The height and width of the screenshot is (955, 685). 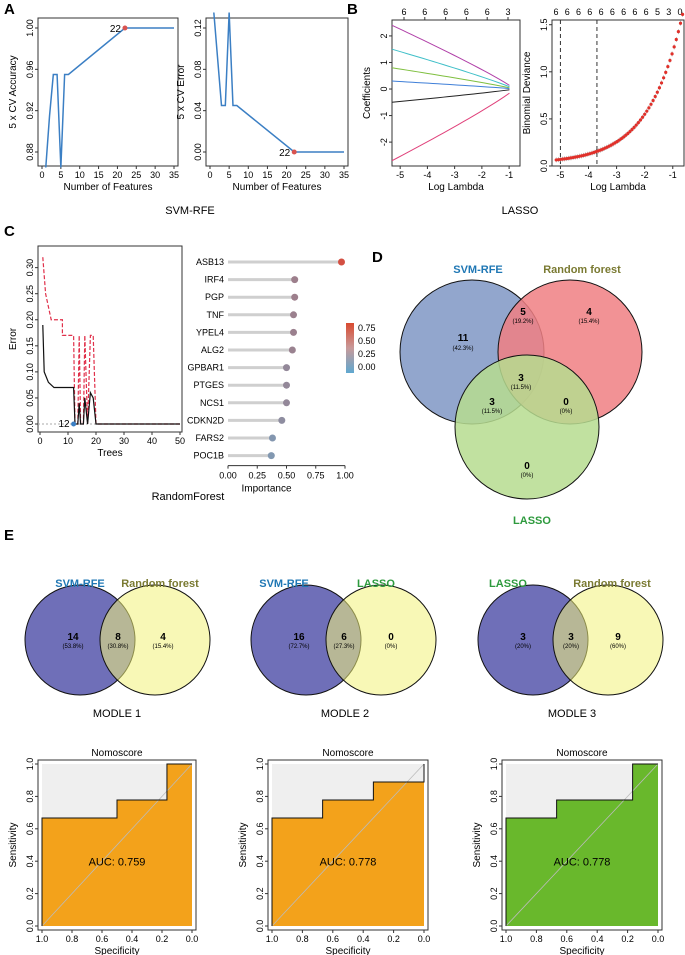 I want to click on y-axis-label: Binomial Deviance, so click(x=527, y=92).